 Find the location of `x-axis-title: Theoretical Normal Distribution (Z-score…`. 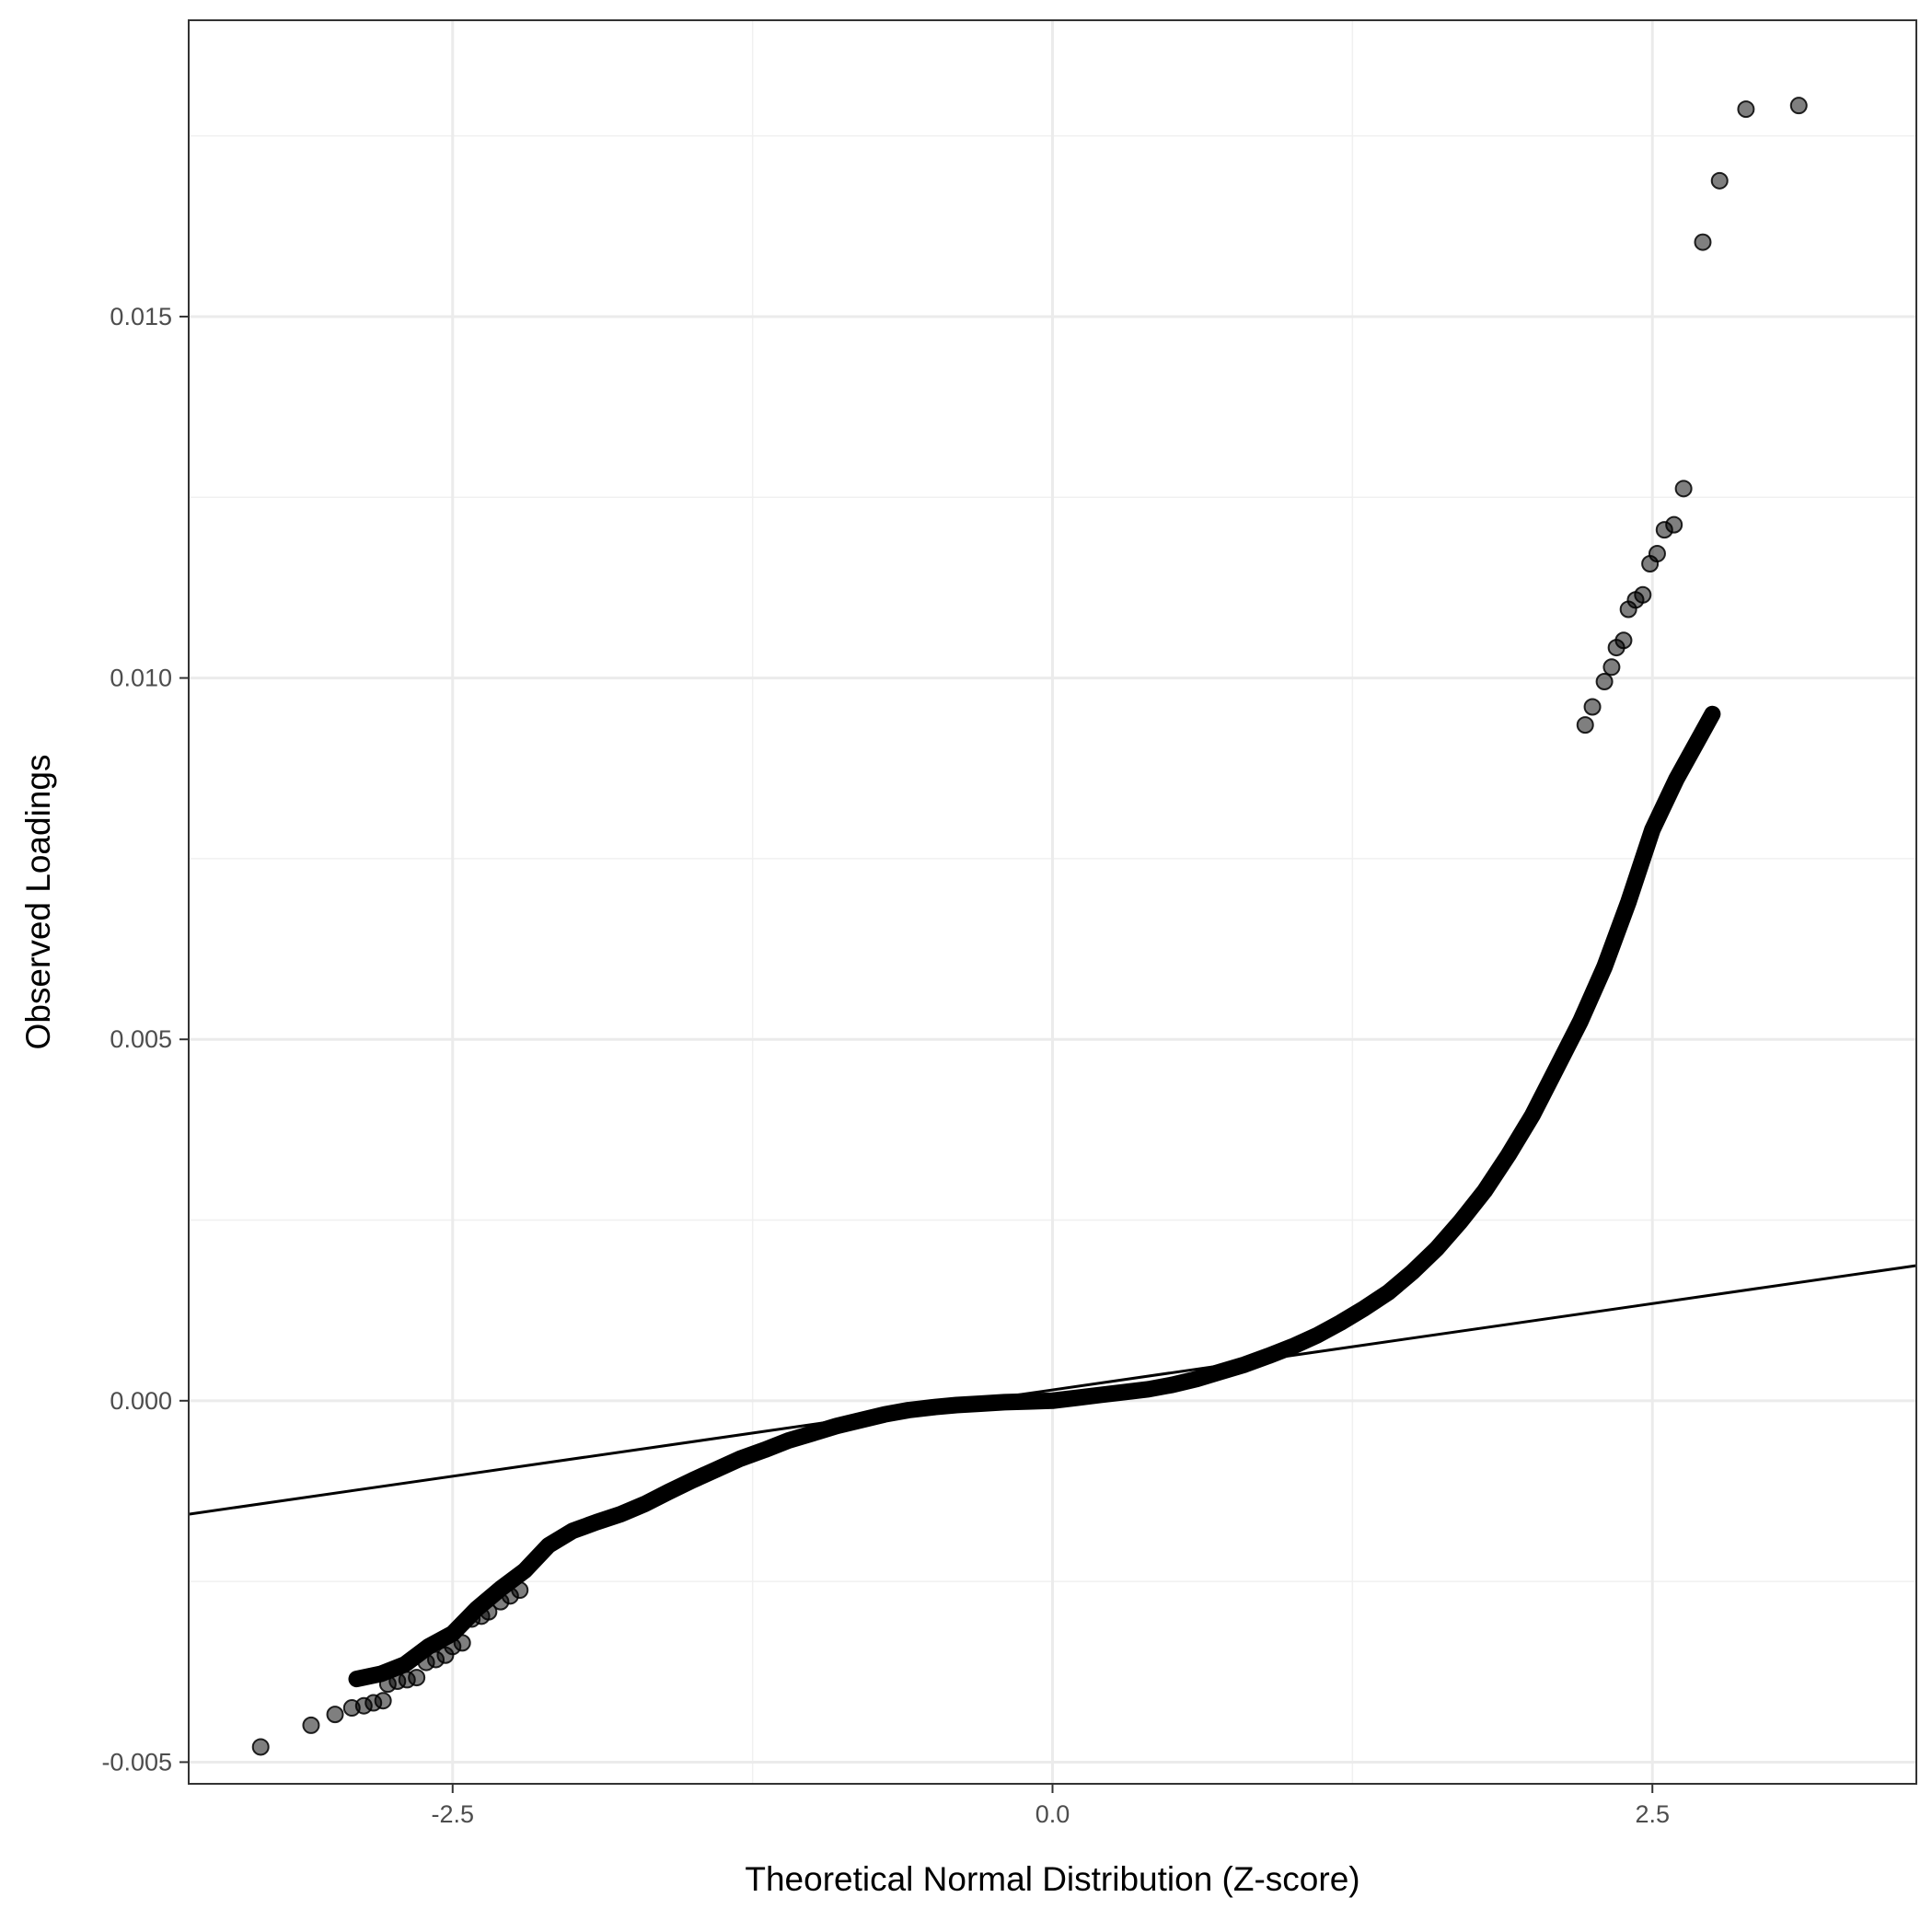

x-axis-title: Theoretical Normal Distribution (Z-score… is located at coordinates (1052, 1879).